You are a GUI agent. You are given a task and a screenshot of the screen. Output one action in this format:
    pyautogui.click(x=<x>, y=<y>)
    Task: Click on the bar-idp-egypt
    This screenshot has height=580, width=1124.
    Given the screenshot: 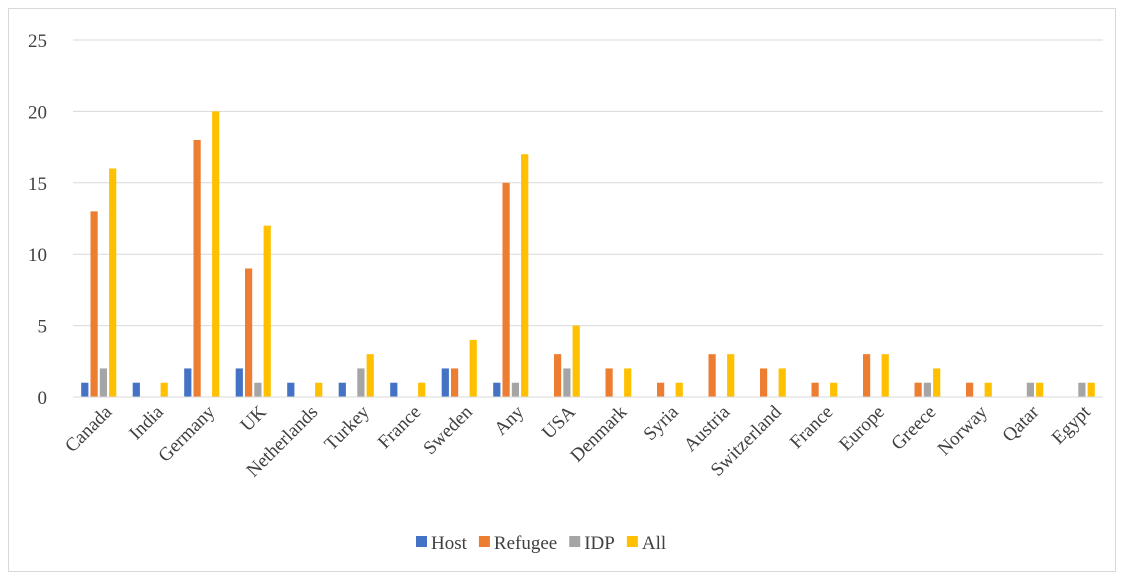 What is the action you would take?
    pyautogui.click(x=1082, y=389)
    